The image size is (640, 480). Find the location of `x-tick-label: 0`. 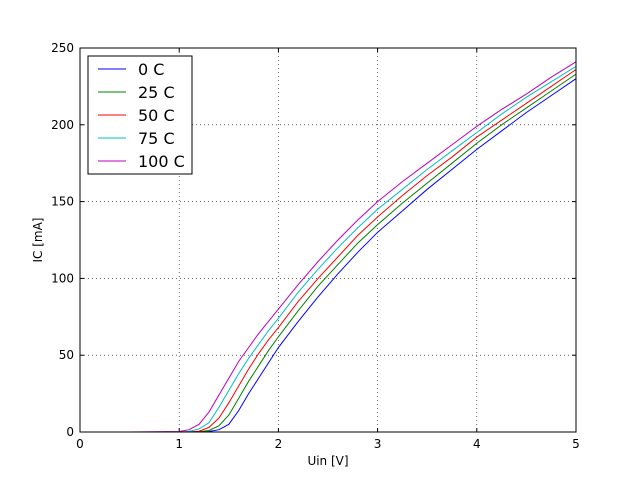

x-tick-label: 0 is located at coordinates (80, 444).